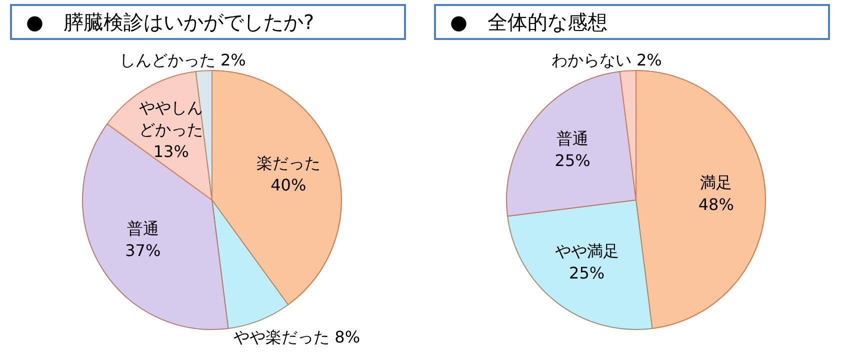 The image size is (848, 364). Describe the element at coordinates (606, 60) in the screenshot. I see `slice-label: わからない 2%` at that location.